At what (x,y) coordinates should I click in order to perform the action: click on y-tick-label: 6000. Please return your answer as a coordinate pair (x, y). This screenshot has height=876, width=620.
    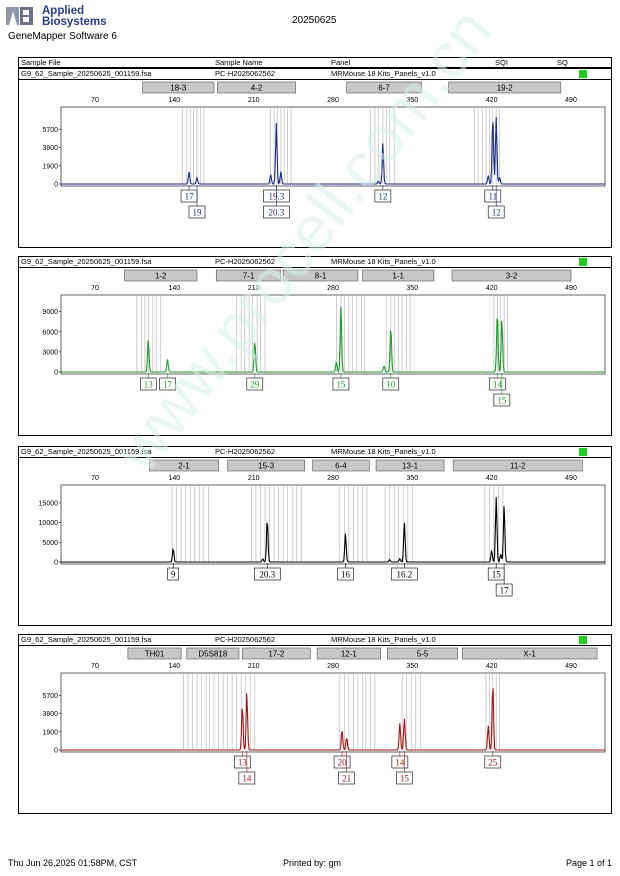
    Looking at the image, I should click on (50, 332).